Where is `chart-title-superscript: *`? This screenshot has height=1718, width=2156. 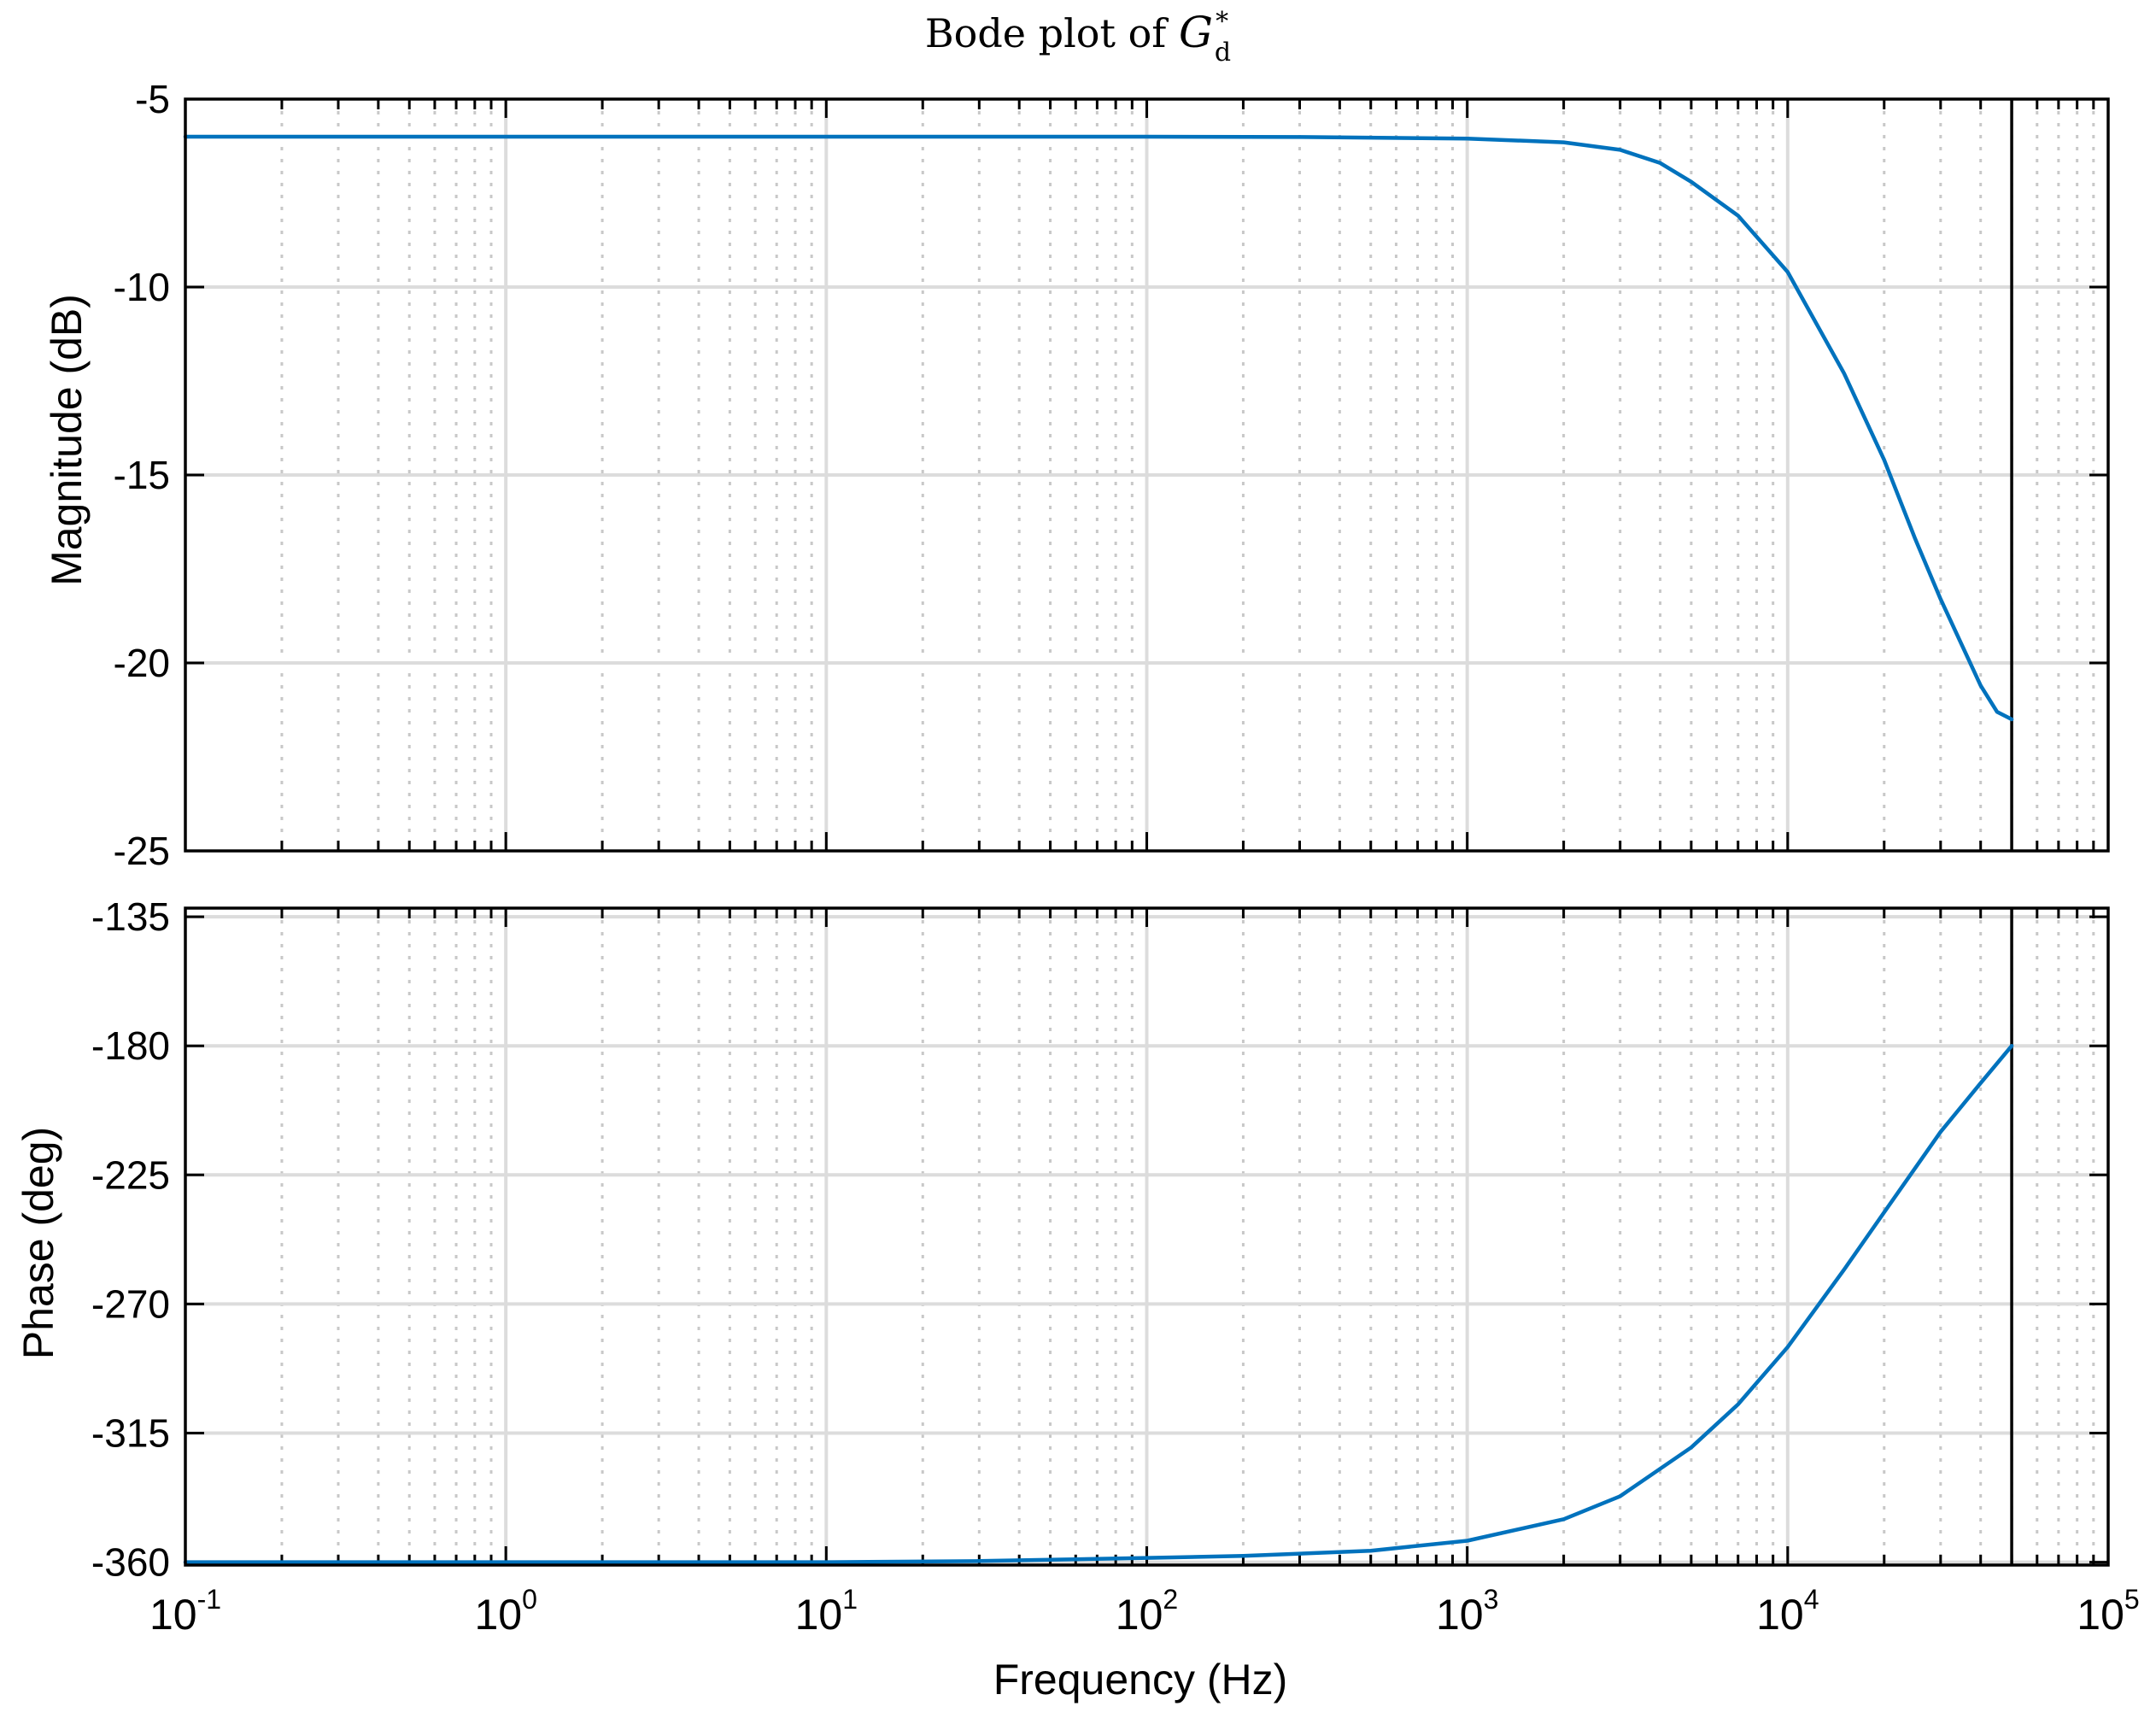
chart-title-superscript: * is located at coordinates (1222, 22).